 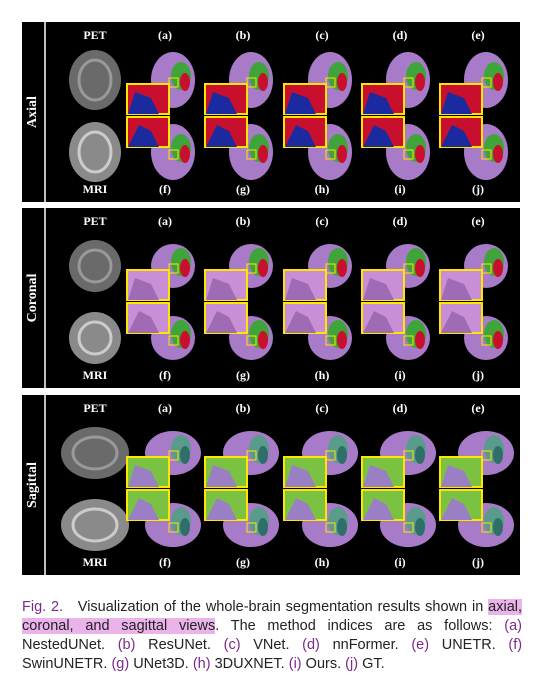 I want to click on method-name: UNETR., so click(x=468, y=645).